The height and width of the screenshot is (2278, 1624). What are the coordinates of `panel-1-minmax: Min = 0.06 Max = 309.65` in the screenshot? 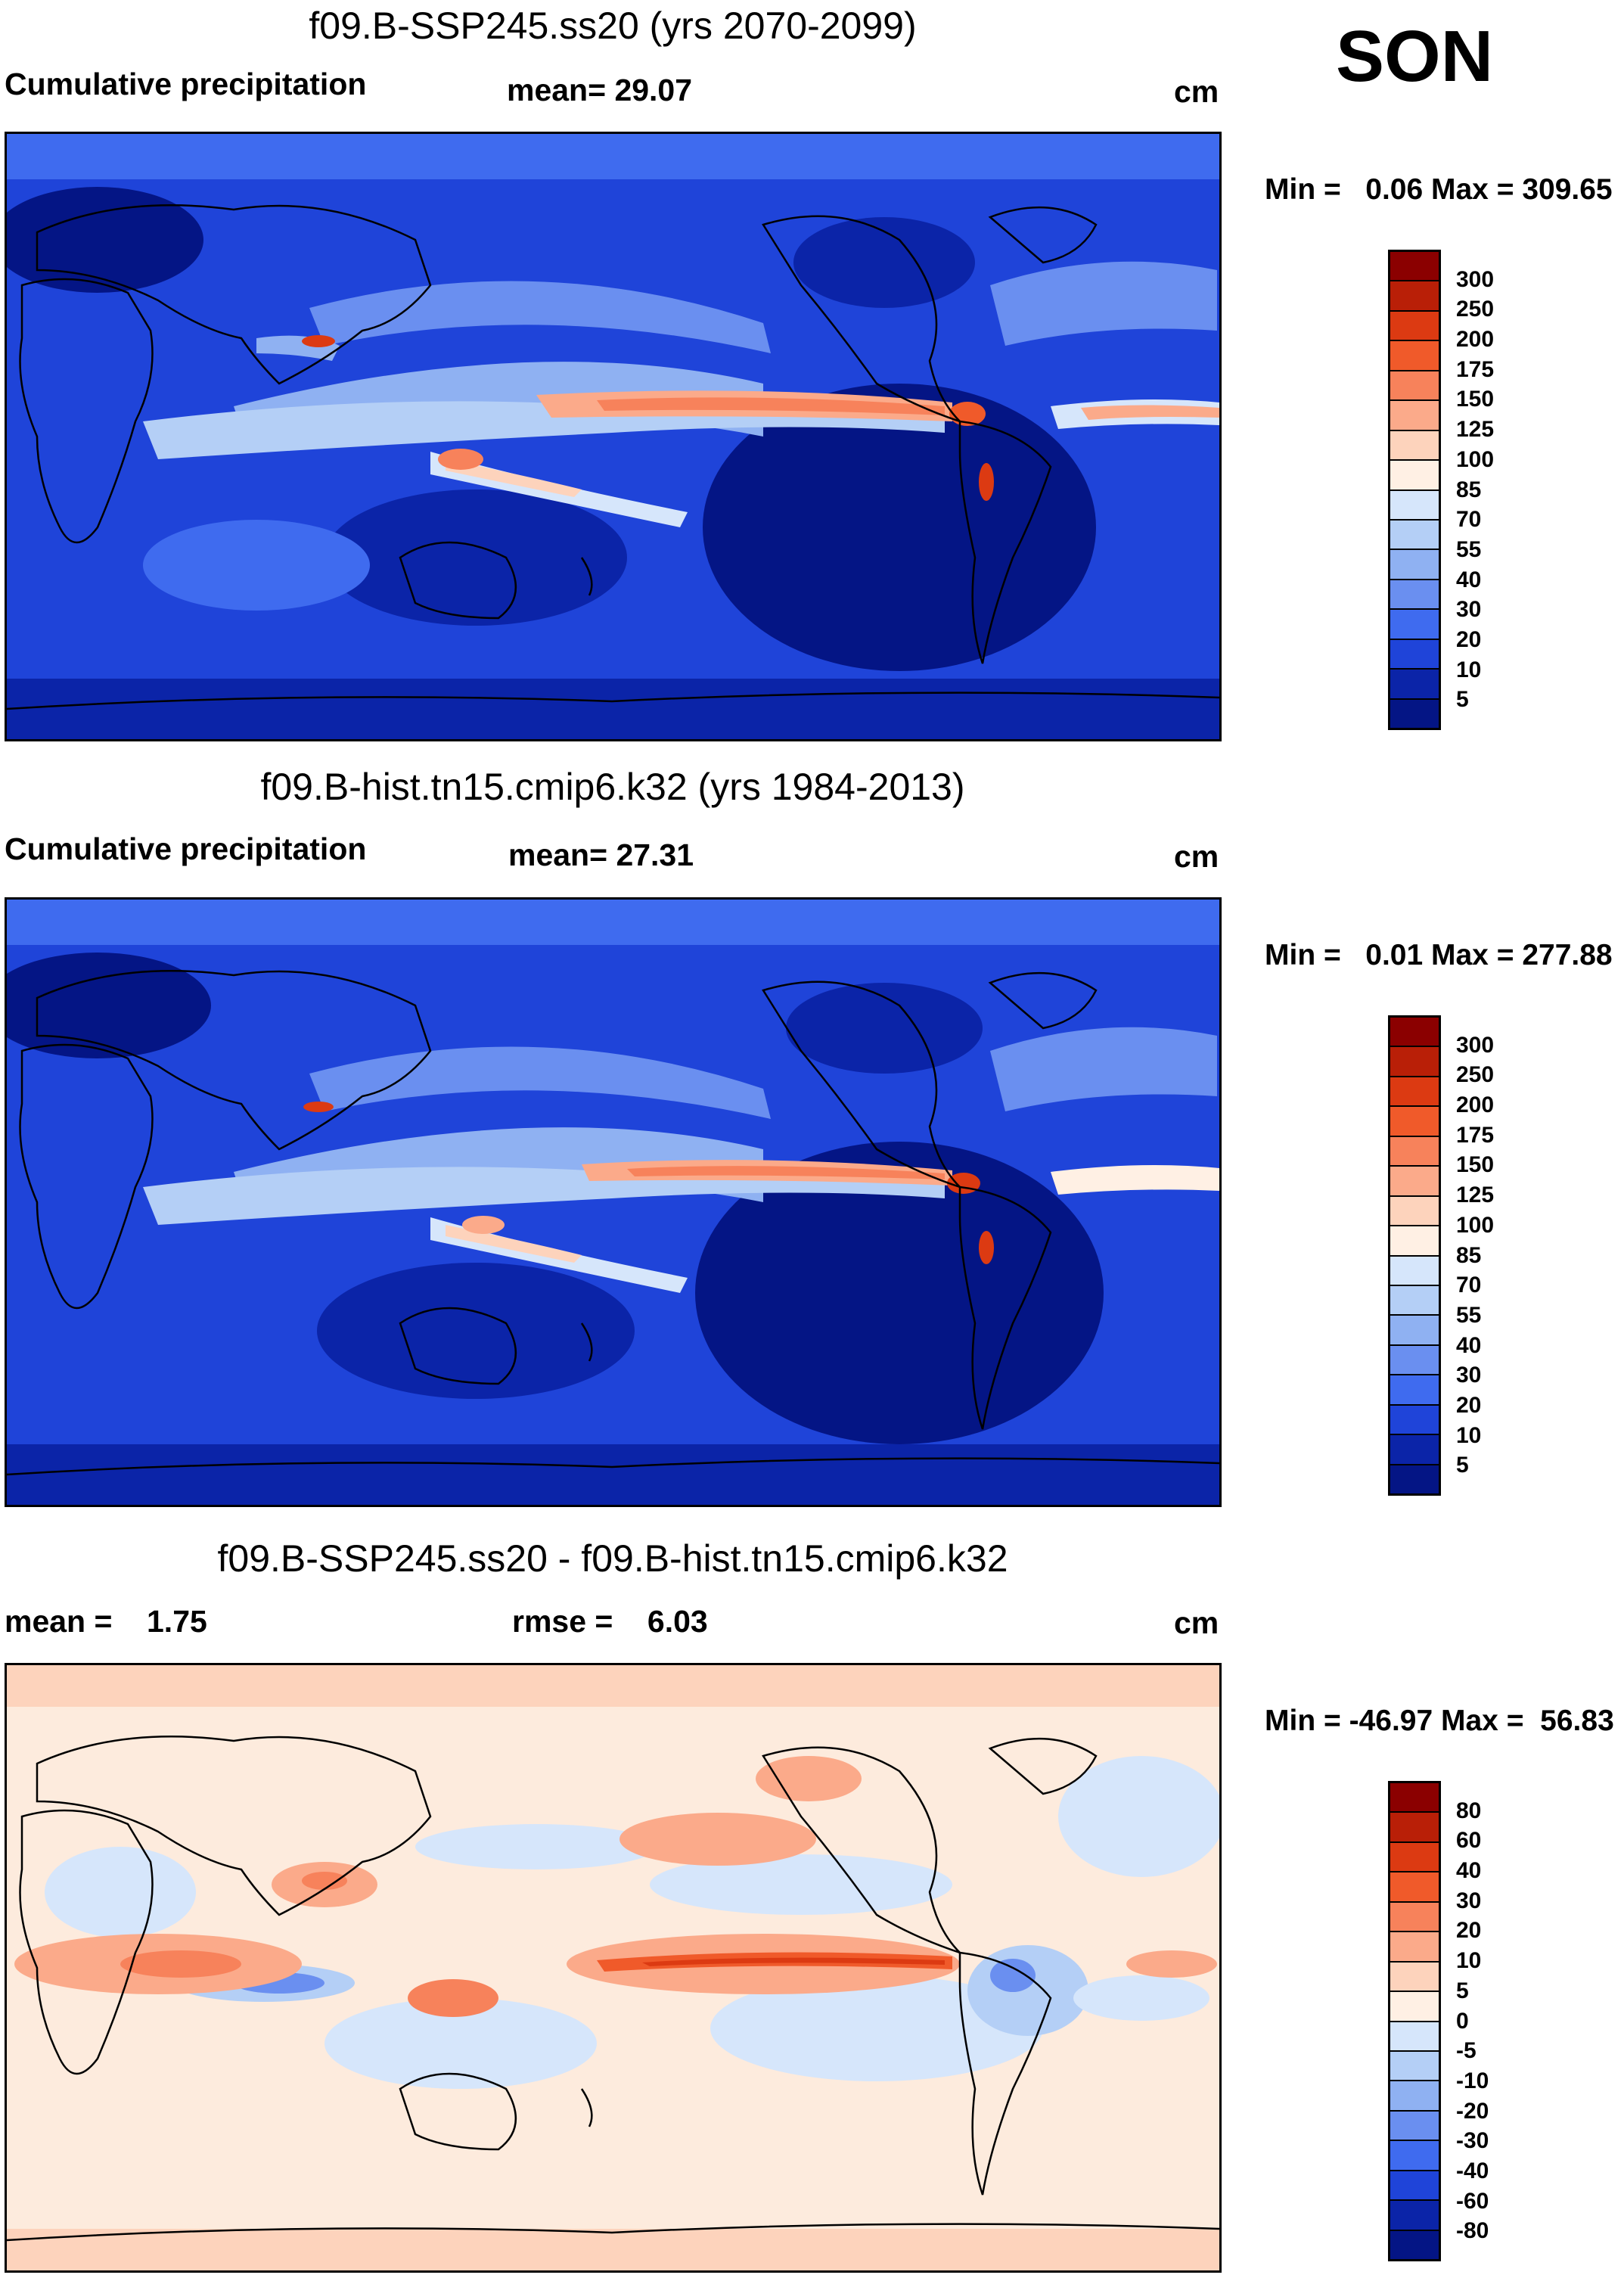 It's located at (1439, 189).